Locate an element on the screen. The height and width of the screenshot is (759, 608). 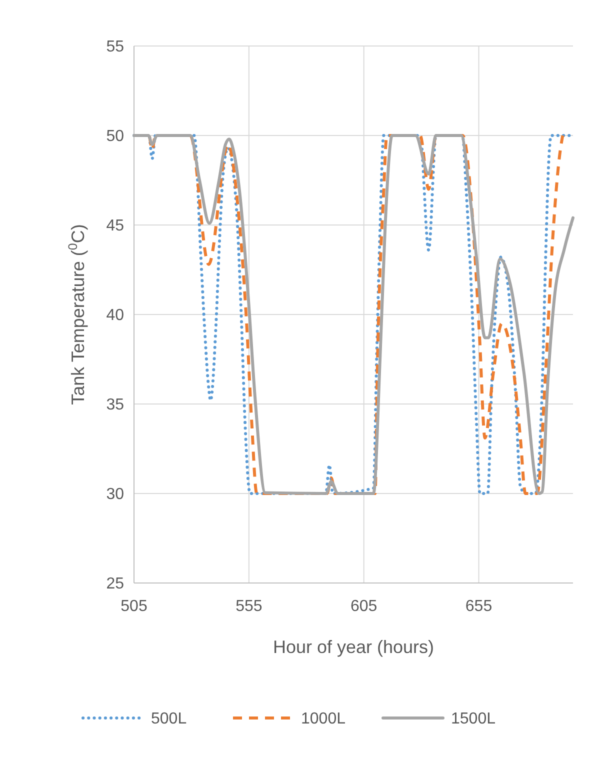
legend-label: 1000L is located at coordinates (323, 719).